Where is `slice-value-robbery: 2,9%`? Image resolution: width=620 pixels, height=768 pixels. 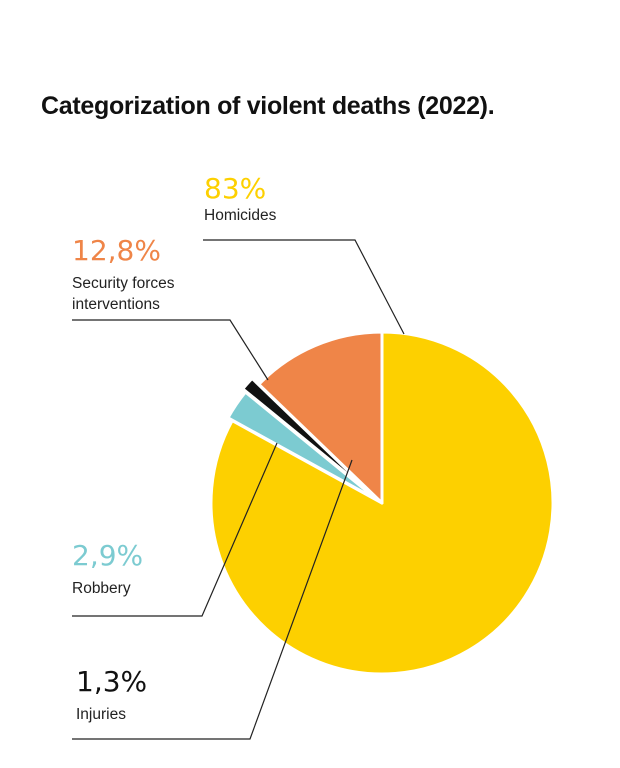
slice-value-robbery: 2,9% is located at coordinates (107, 555).